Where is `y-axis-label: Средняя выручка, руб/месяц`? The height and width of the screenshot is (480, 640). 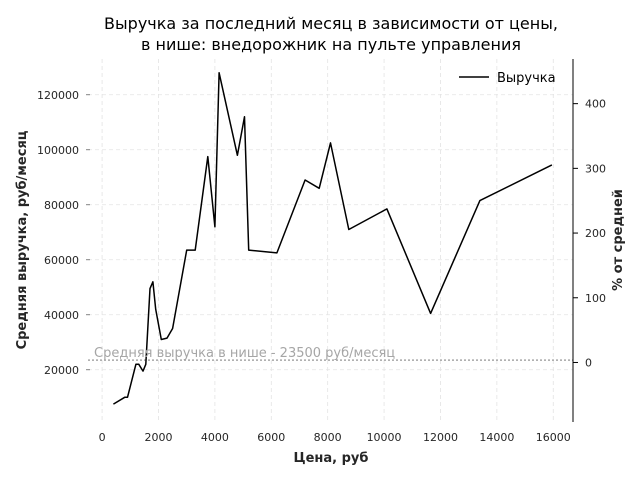 y-axis-label: Средняя выручка, руб/месяц is located at coordinates (22, 239).